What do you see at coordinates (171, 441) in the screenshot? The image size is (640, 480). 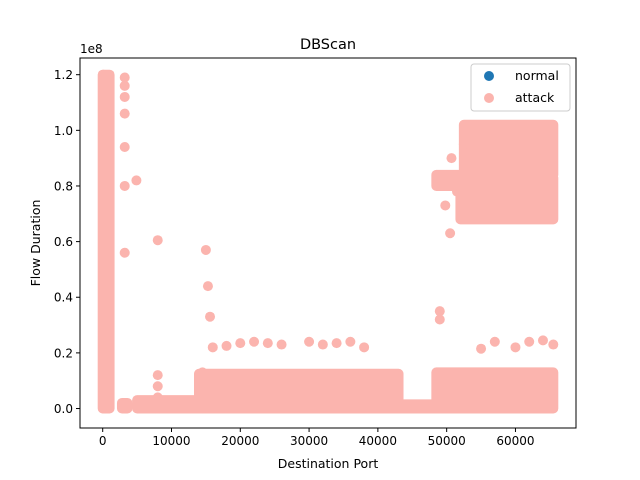 I see `x-tick-label: 10000` at bounding box center [171, 441].